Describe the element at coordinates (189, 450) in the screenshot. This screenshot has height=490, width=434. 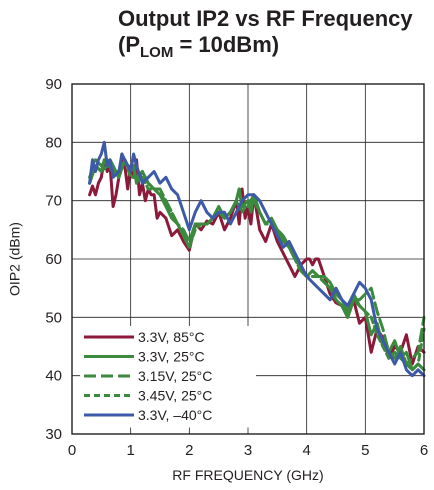
I see `x-tick-label: 2` at that location.